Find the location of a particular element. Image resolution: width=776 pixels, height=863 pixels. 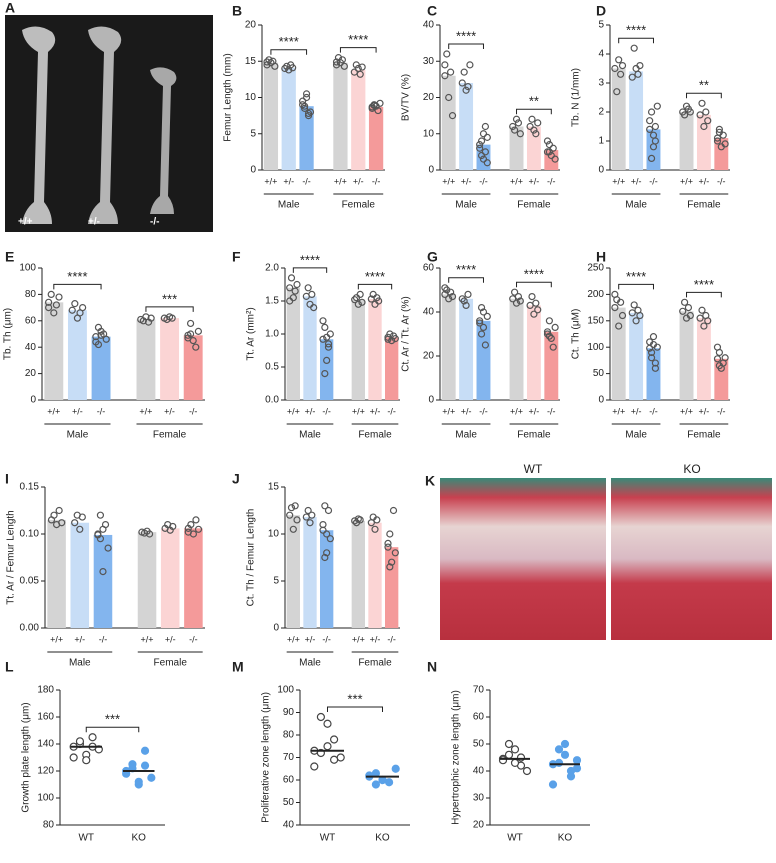

y-tick-label: 4 is located at coordinates (601, 54).